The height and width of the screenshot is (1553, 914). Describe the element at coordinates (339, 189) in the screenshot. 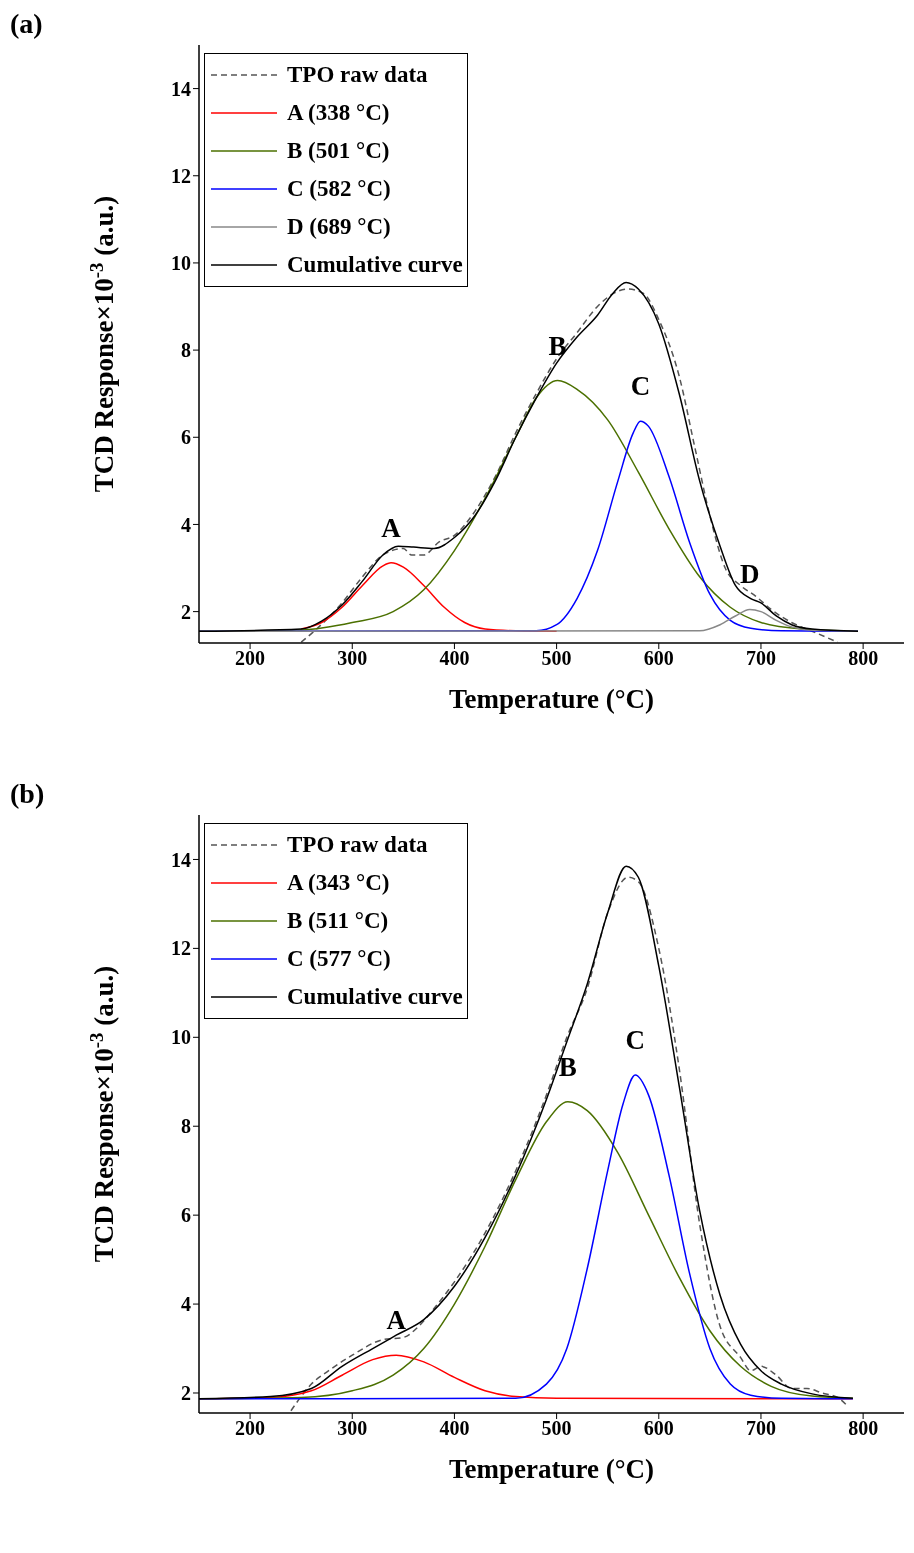

I see `legend-label: C (582 °C)` at that location.